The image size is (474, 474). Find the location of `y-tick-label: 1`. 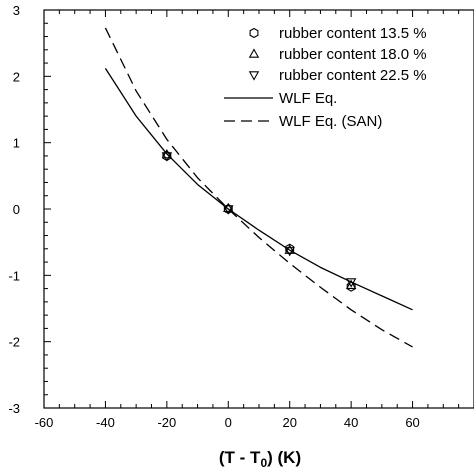

y-tick-label: 1 is located at coordinates (16, 143).